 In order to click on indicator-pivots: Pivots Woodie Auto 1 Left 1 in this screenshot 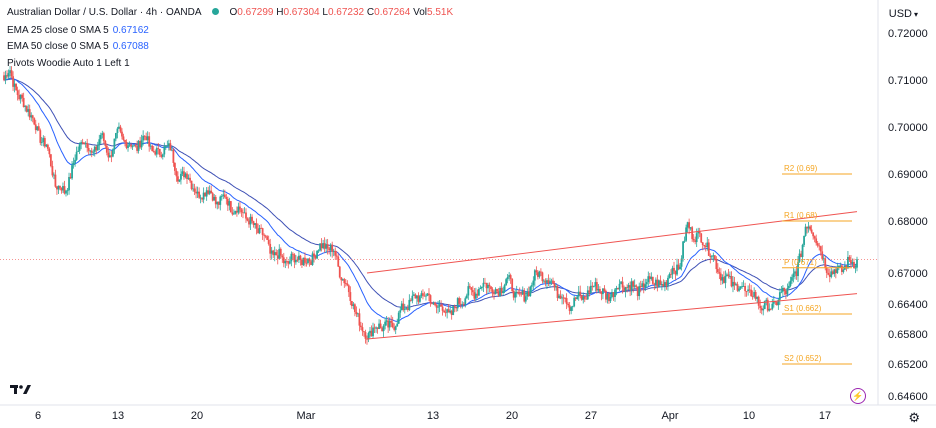, I will do `click(68, 64)`.